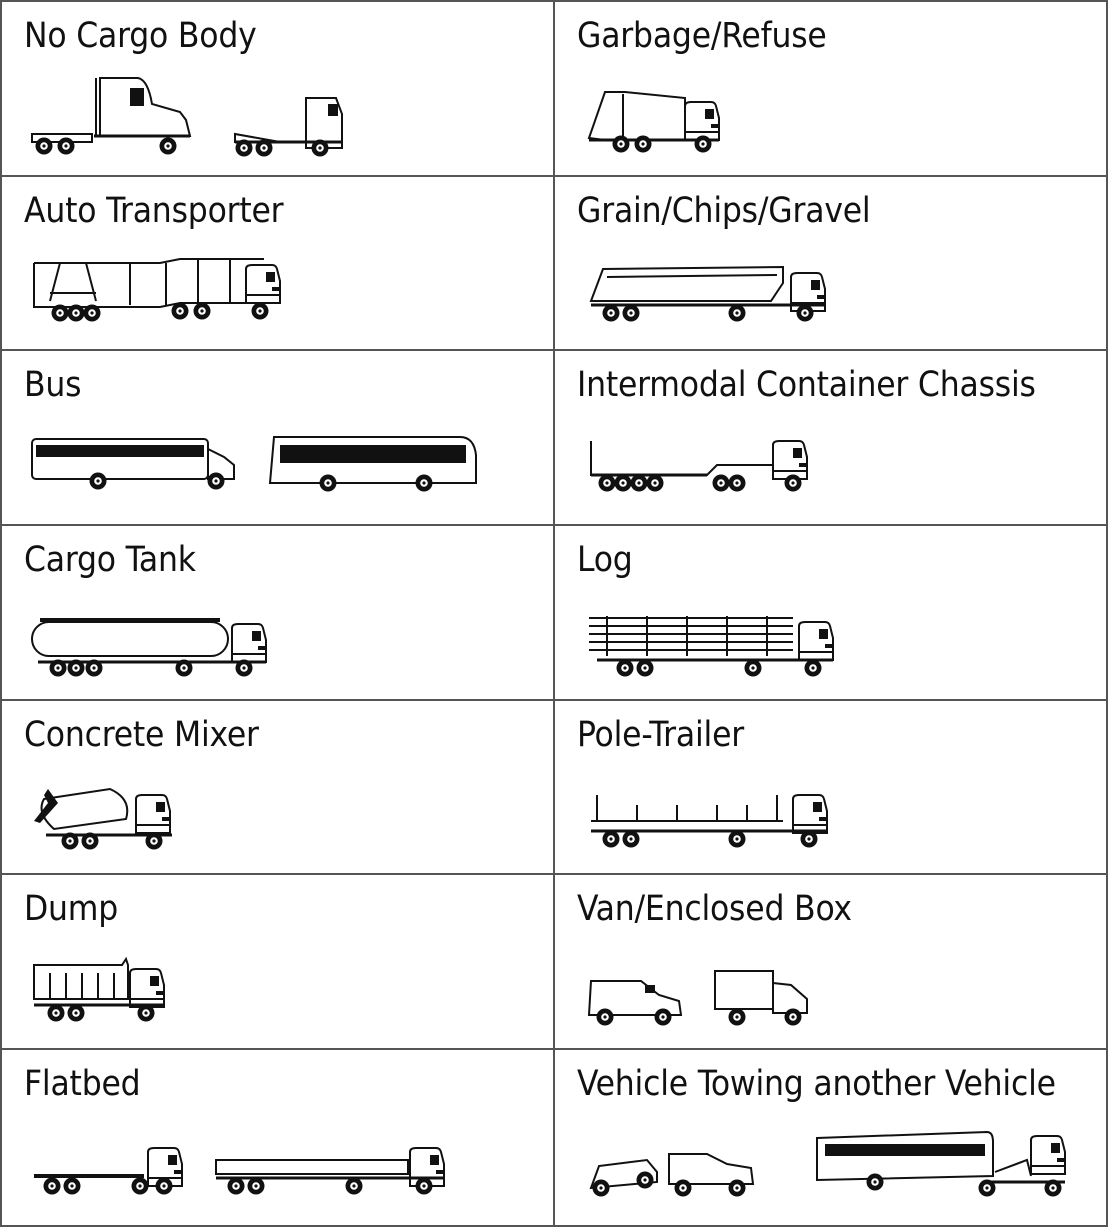 The height and width of the screenshot is (1227, 1108). I want to click on category-label: Intermodal Container Chassis, so click(806, 385).